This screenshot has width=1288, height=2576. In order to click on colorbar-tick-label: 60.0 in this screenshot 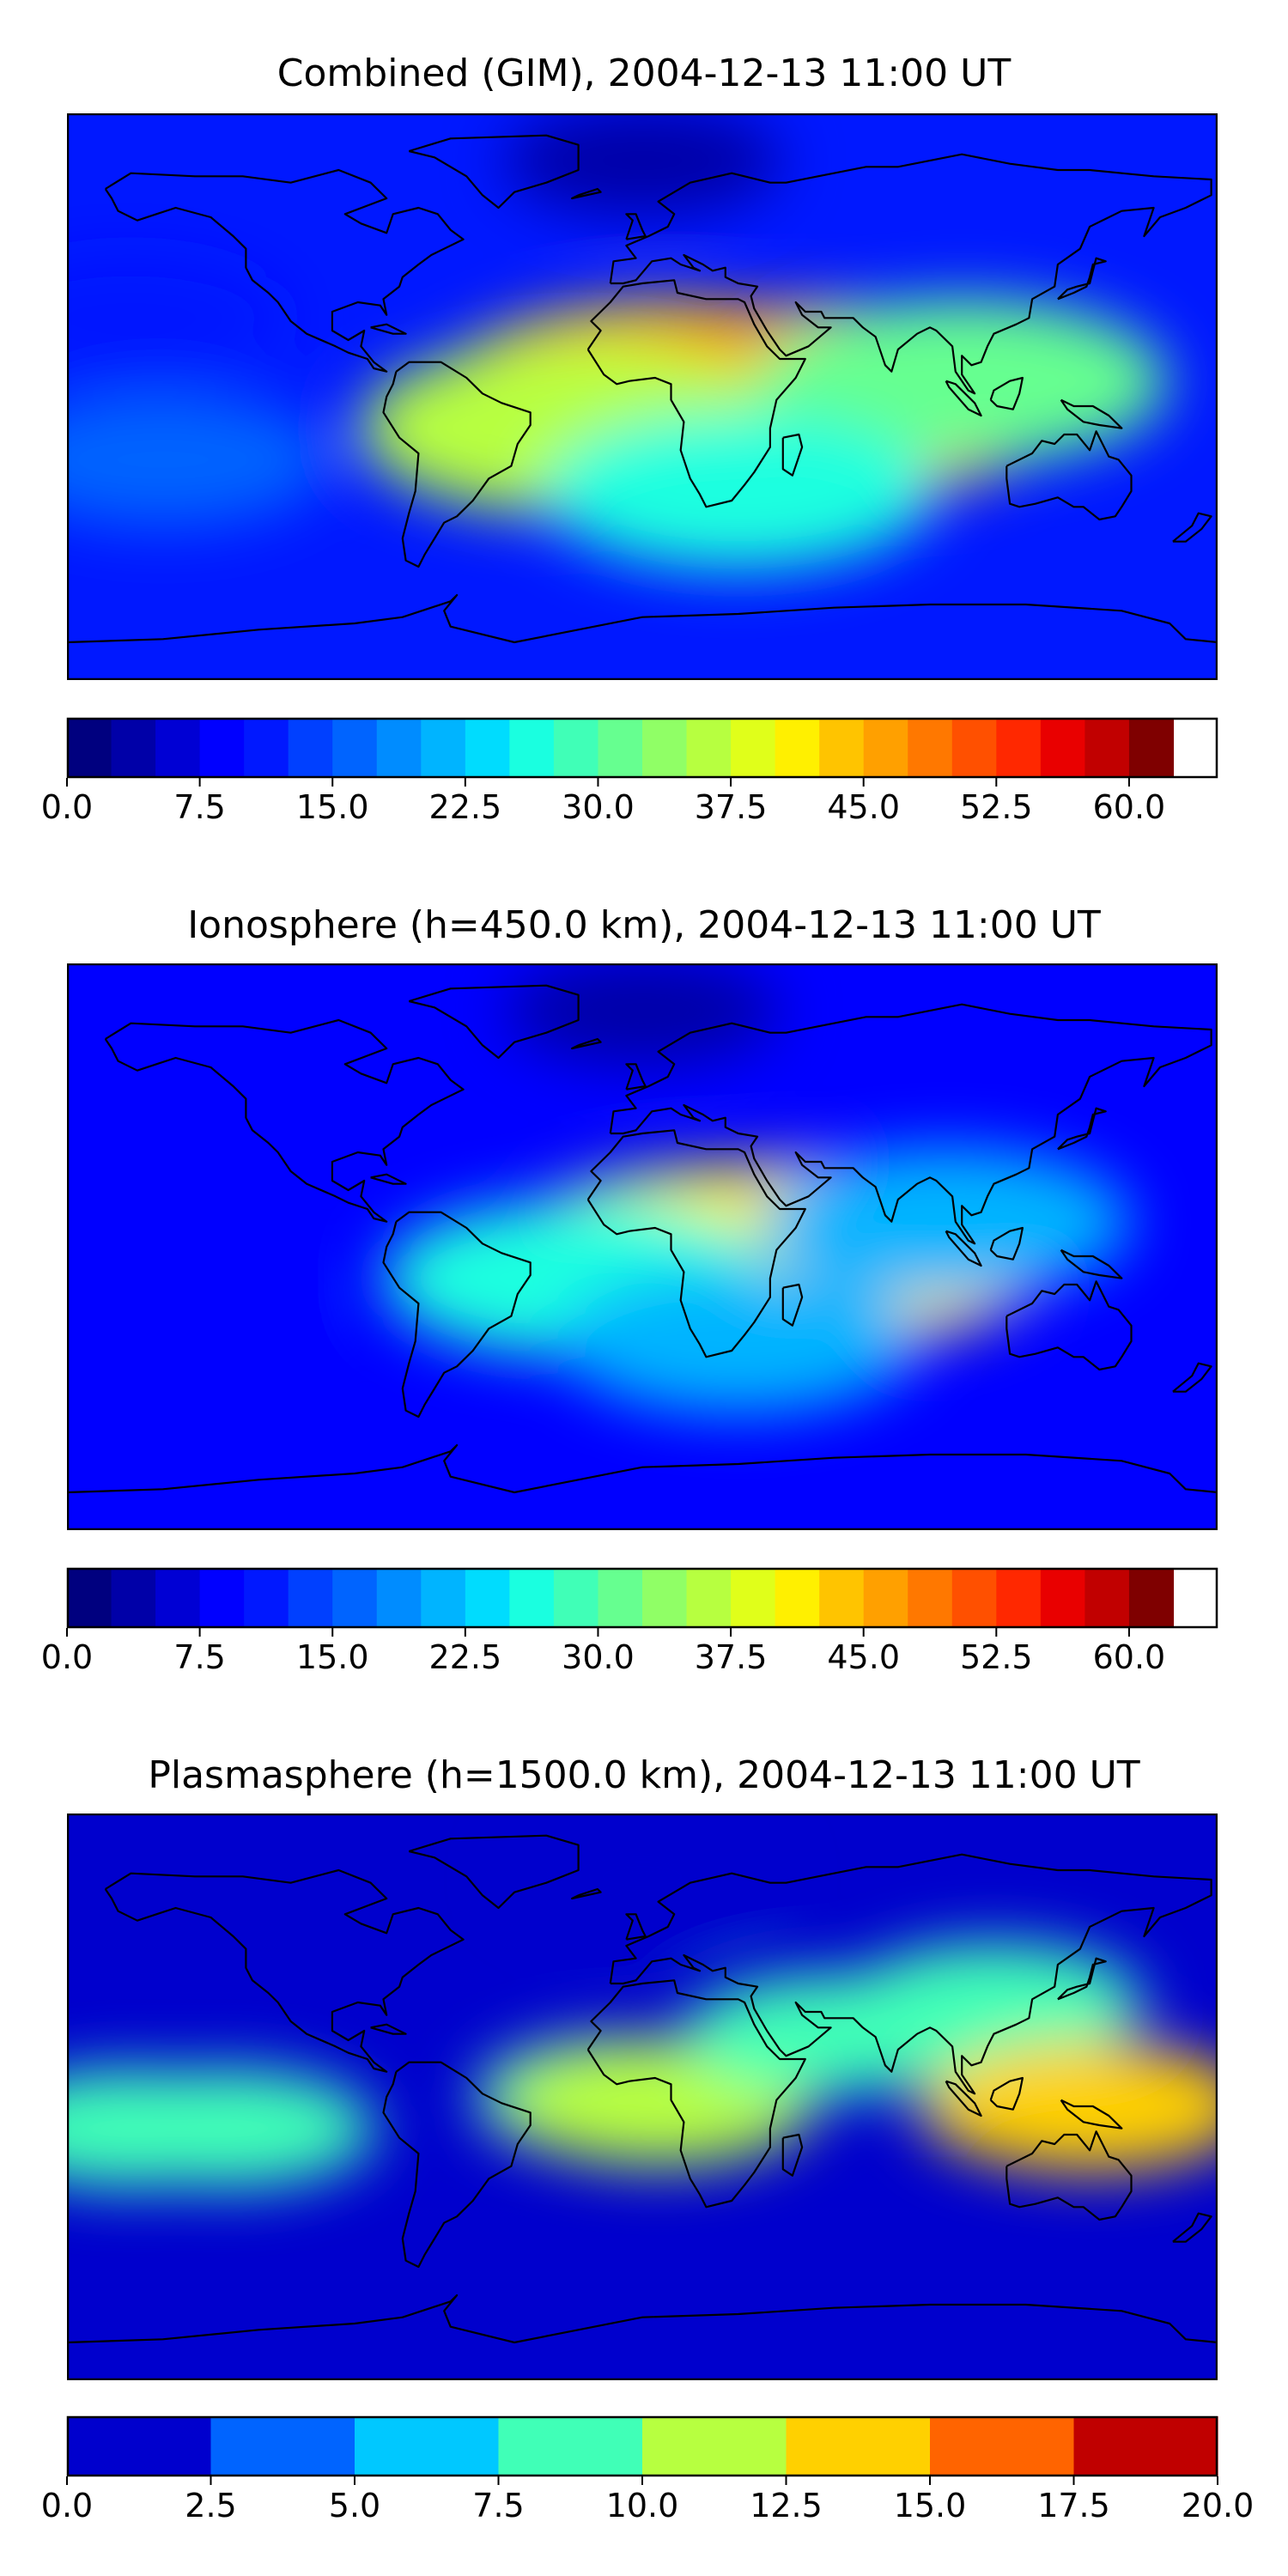, I will do `click(1129, 1657)`.